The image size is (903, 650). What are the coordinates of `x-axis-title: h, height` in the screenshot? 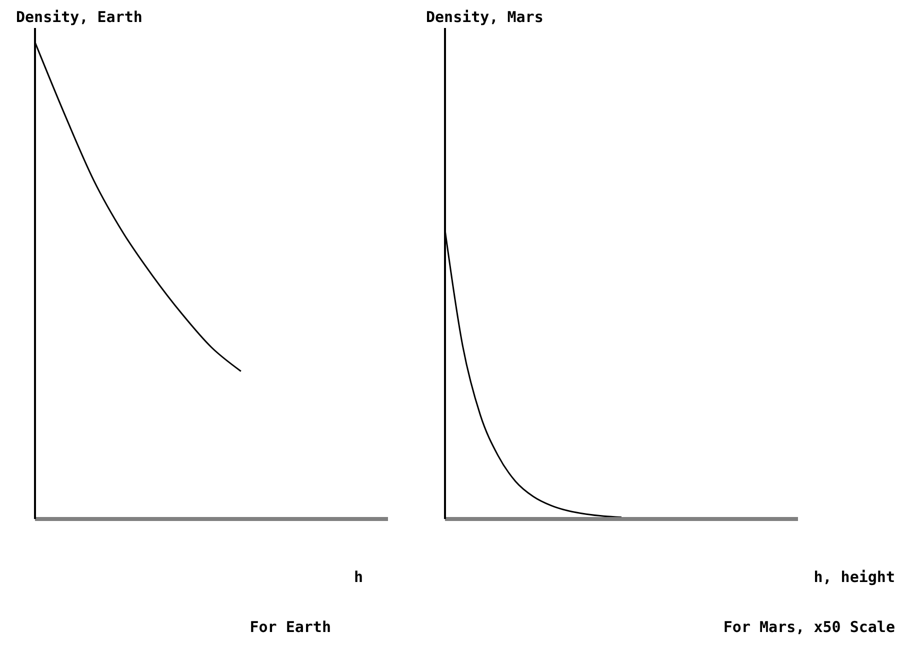 It's located at (854, 577).